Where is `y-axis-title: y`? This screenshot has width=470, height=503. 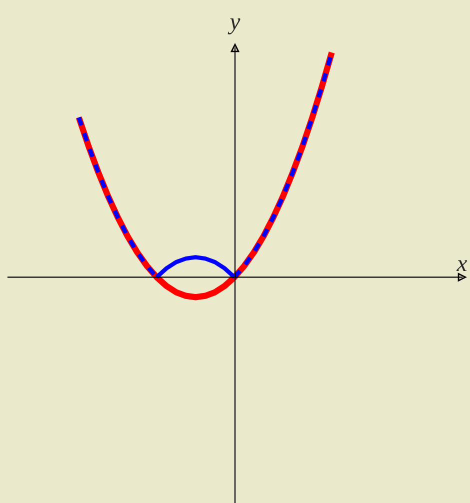
y-axis-title: y is located at coordinates (234, 26).